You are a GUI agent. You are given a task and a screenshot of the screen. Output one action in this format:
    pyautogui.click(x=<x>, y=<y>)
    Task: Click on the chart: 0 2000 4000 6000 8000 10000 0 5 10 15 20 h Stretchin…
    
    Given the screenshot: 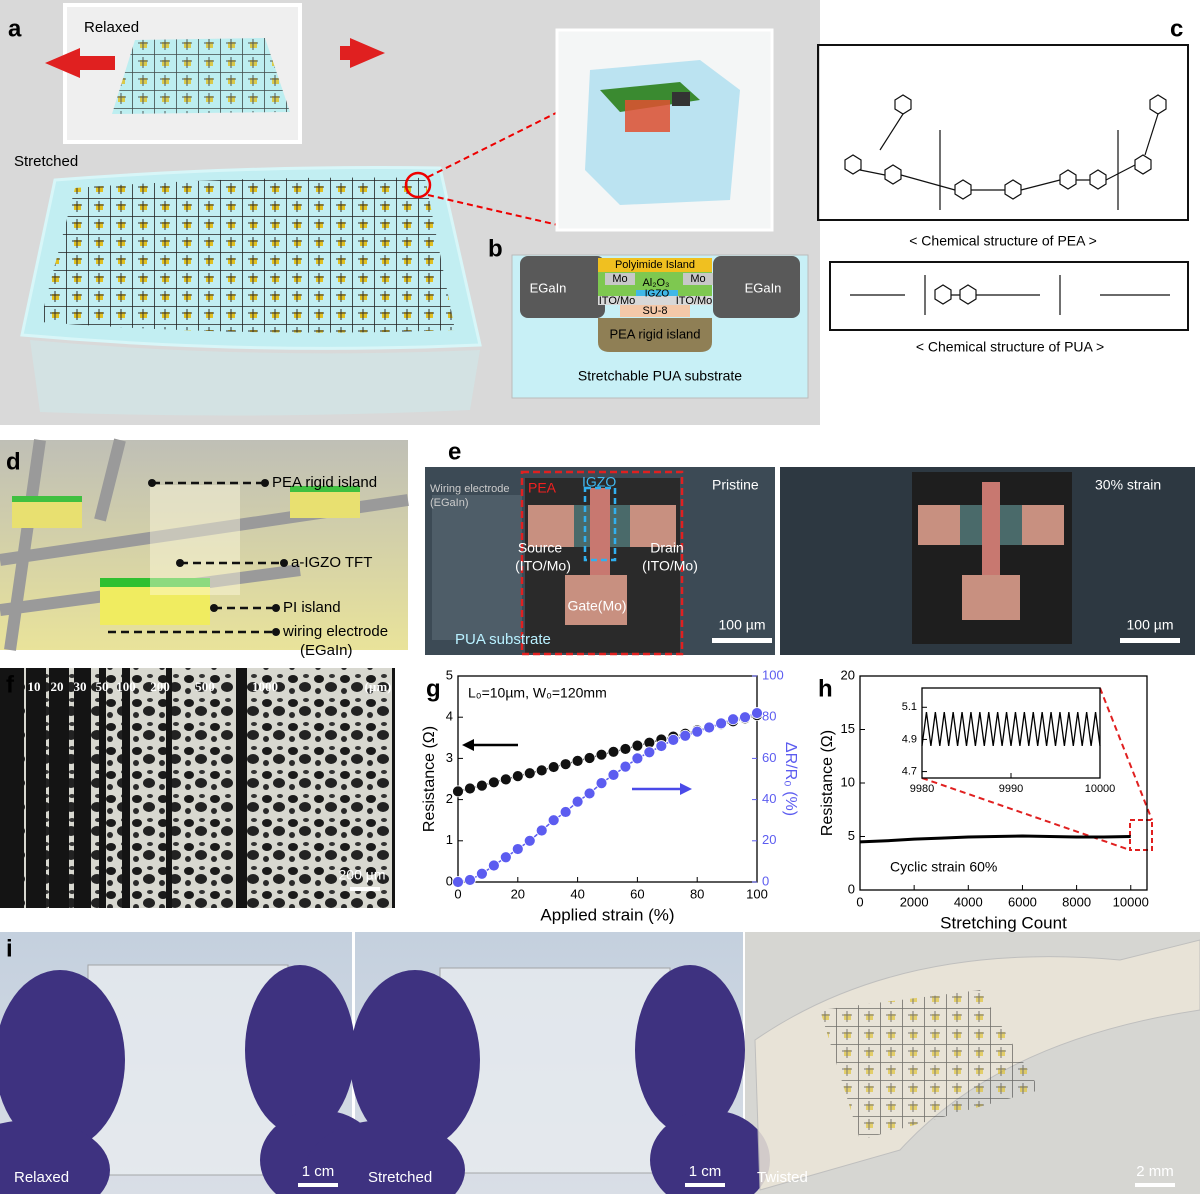 What is the action you would take?
    pyautogui.click(x=983, y=799)
    